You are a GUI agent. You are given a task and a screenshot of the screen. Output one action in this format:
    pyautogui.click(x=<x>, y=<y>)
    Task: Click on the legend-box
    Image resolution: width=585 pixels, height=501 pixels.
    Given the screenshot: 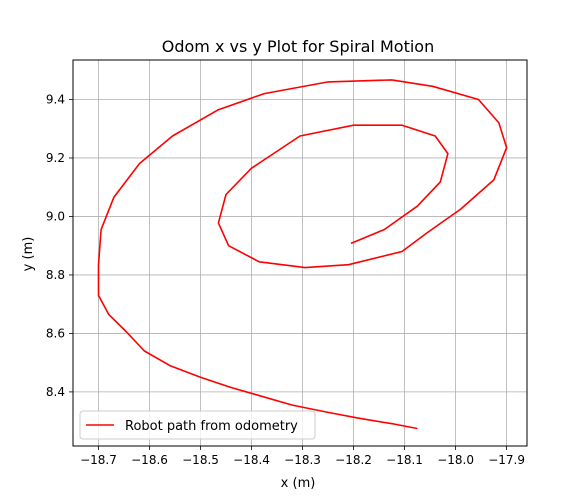 What is the action you would take?
    pyautogui.click(x=197, y=425)
    